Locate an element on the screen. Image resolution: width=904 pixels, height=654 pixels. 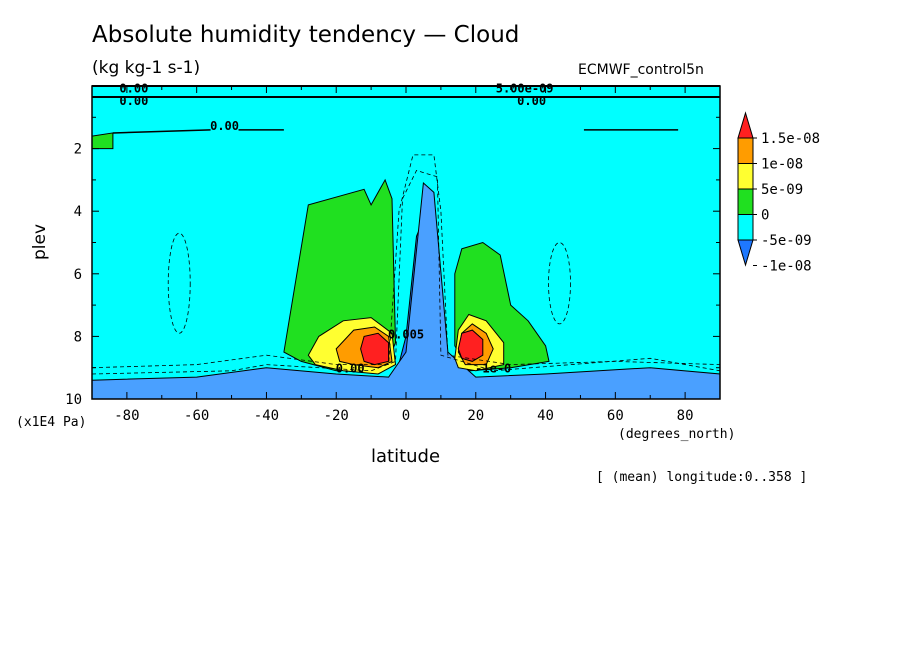
averaging-note: [ (mean) longitude:0..358 ] is located at coordinates (702, 477).